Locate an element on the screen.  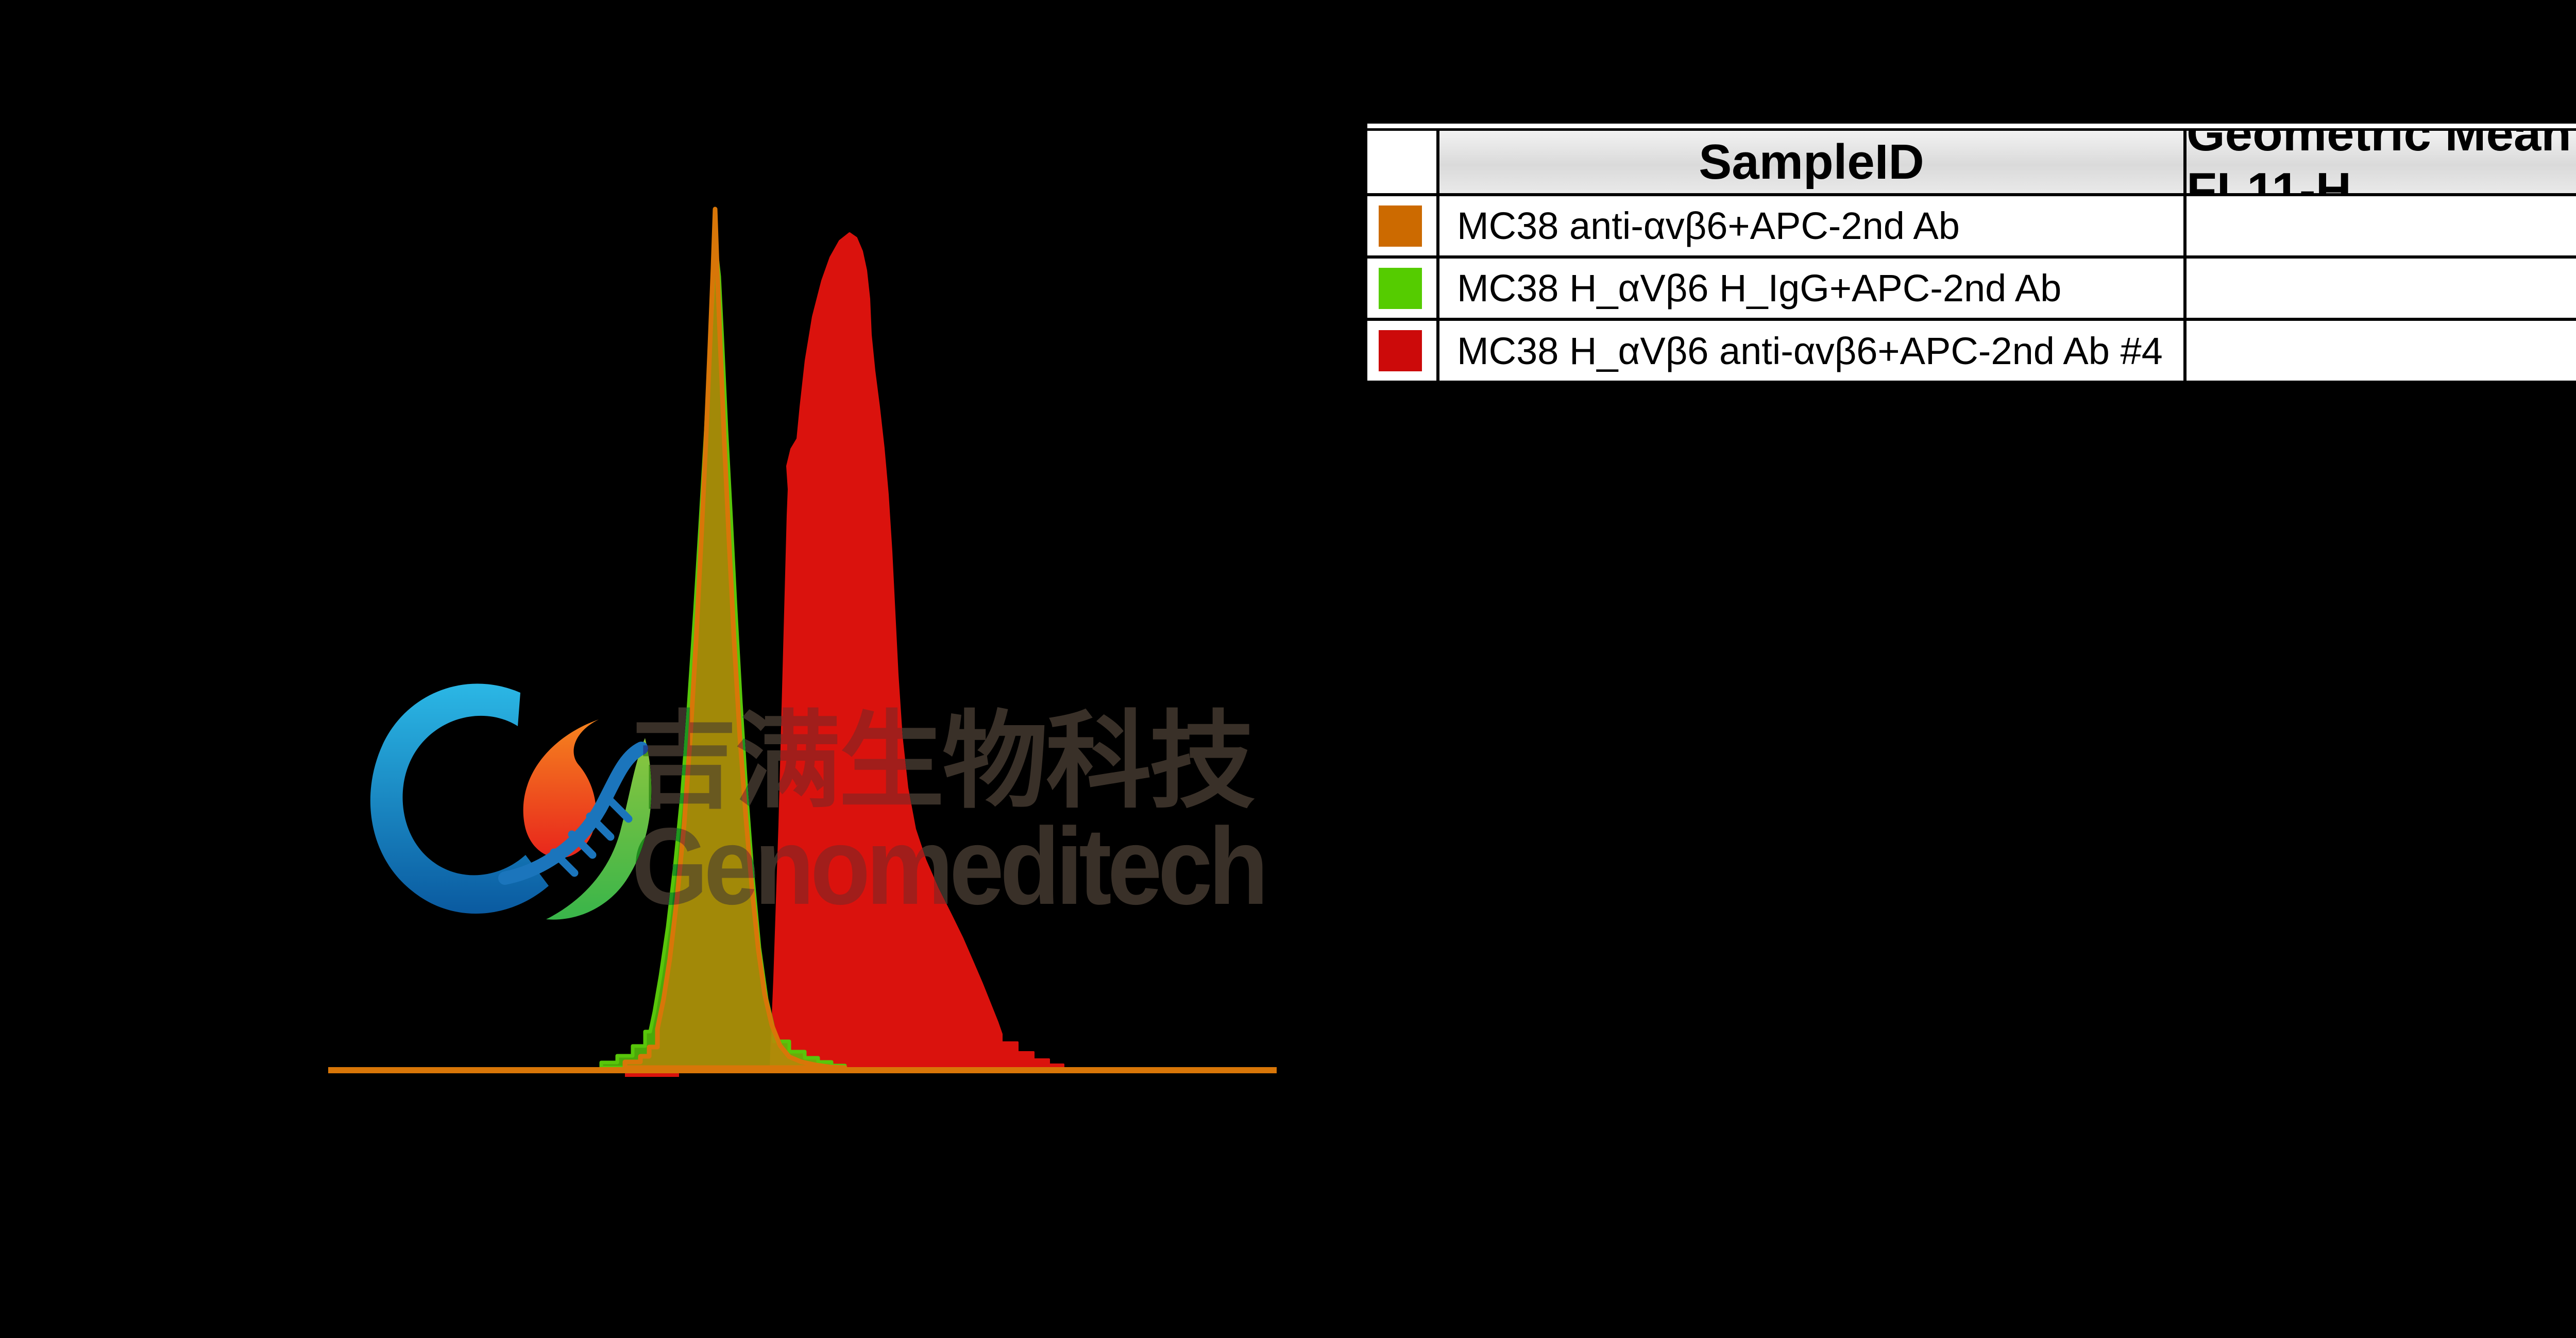
logo-dna-rungs-icon is located at coordinates (591, 835).